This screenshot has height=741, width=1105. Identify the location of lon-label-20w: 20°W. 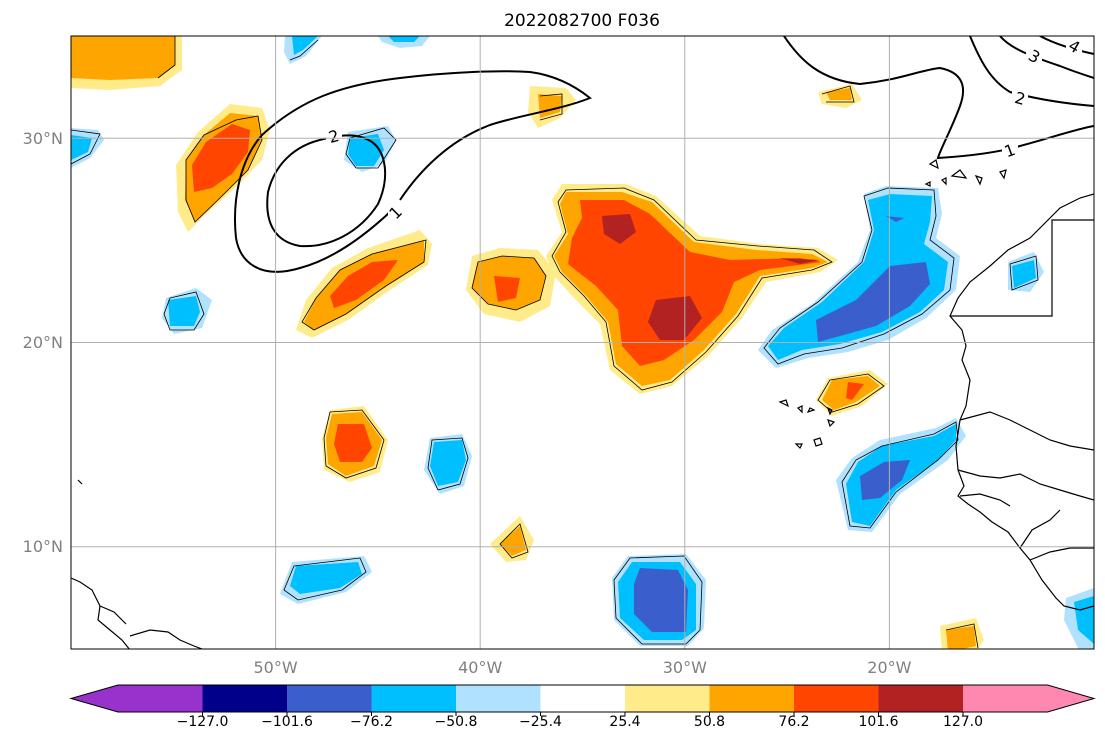
(889, 667).